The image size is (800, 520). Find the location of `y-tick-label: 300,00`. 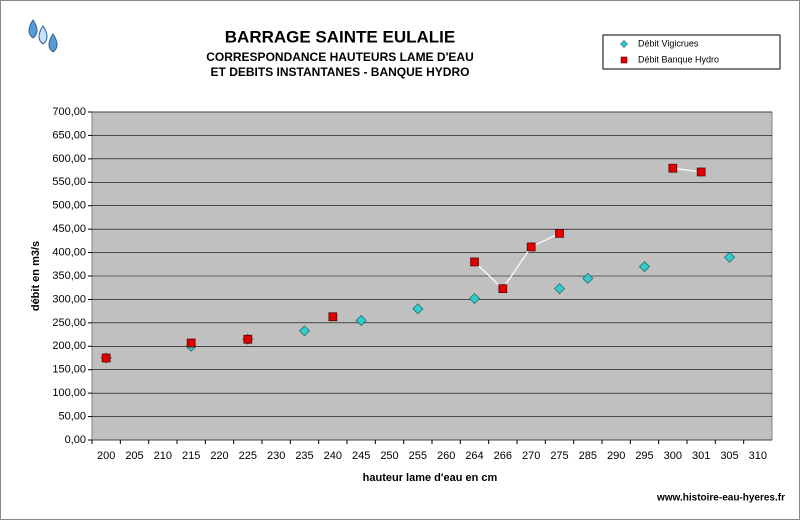

y-tick-label: 300,00 is located at coordinates (69, 299).